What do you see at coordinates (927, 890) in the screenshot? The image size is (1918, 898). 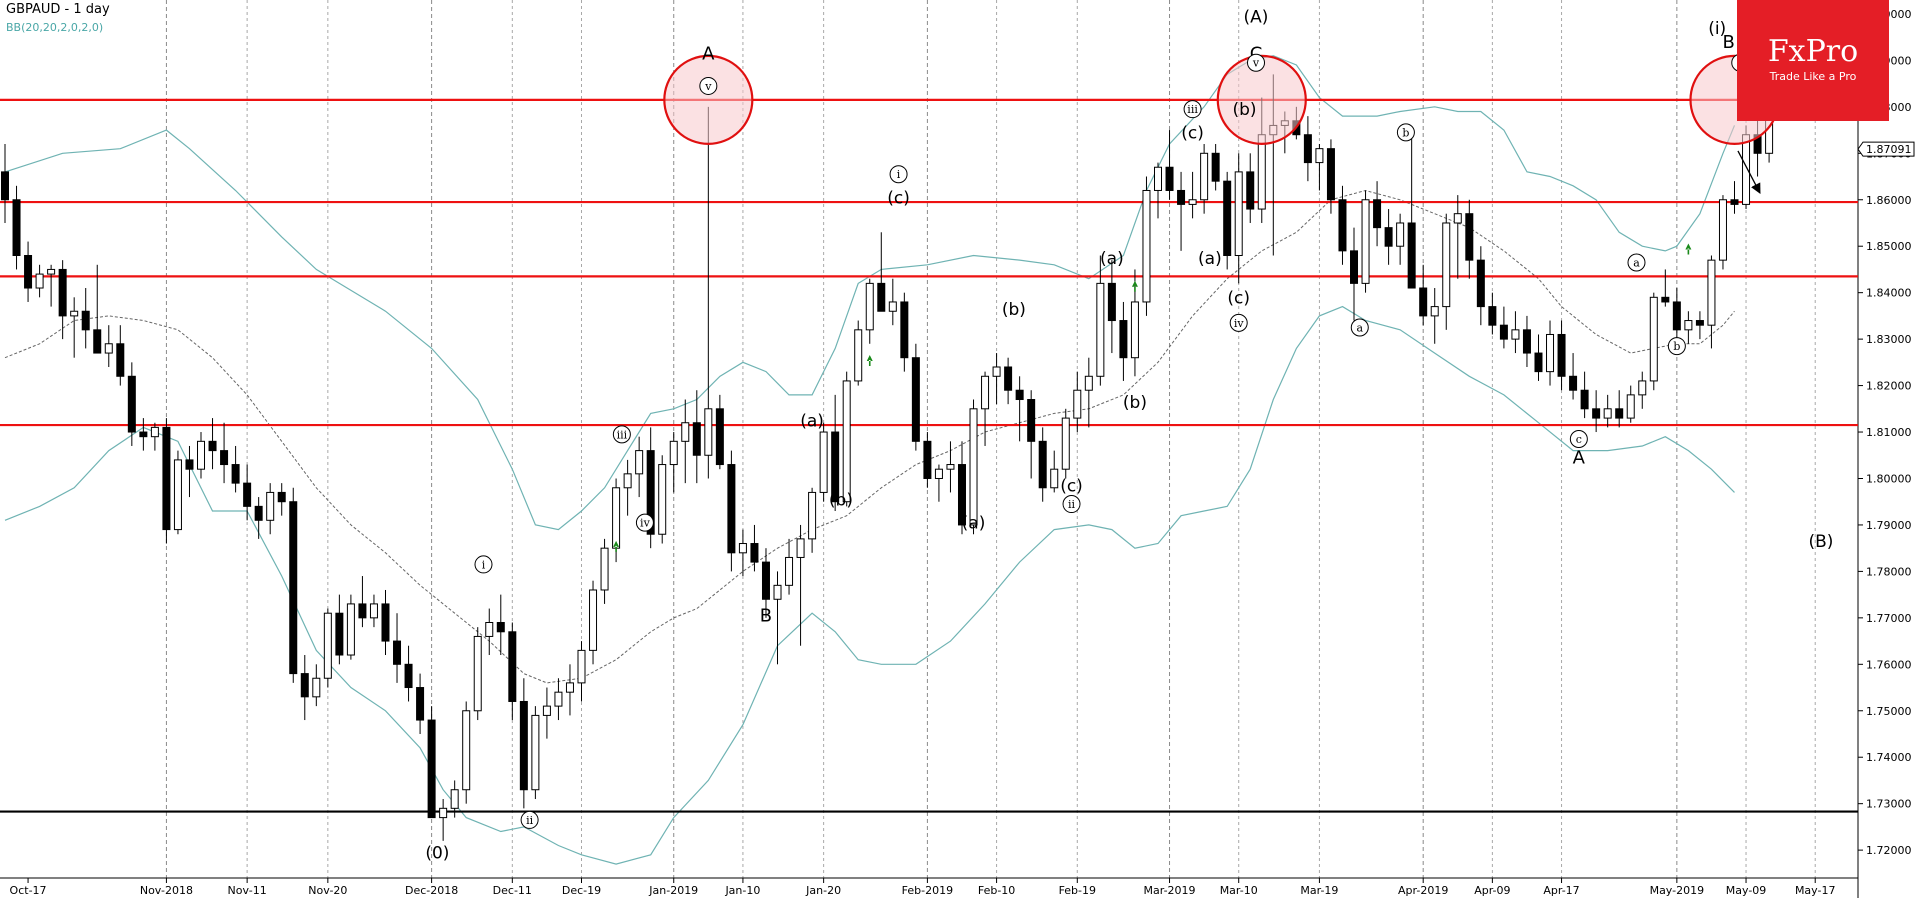 I see `x-tick-label: Feb-2019` at bounding box center [927, 890].